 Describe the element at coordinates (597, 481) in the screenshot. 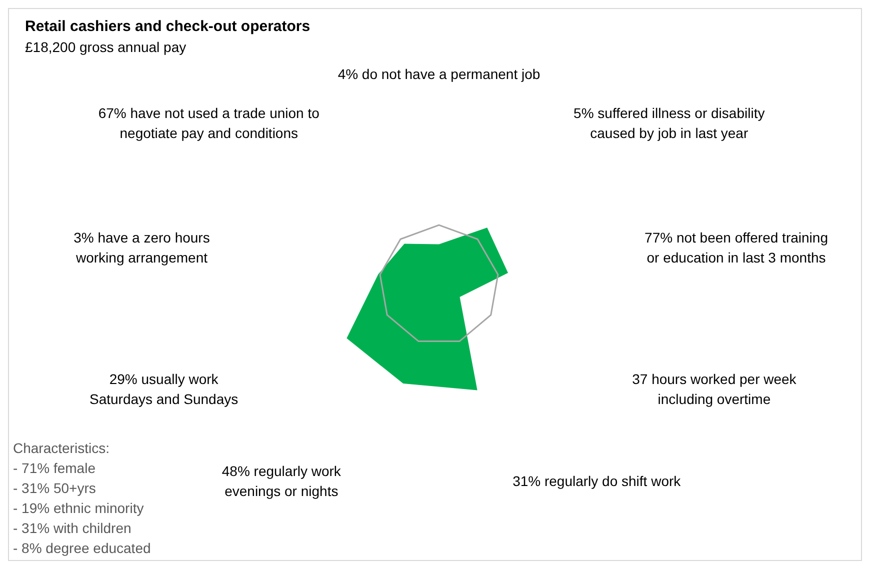

I see `spoke-label: 31% regularly do shift work` at that location.